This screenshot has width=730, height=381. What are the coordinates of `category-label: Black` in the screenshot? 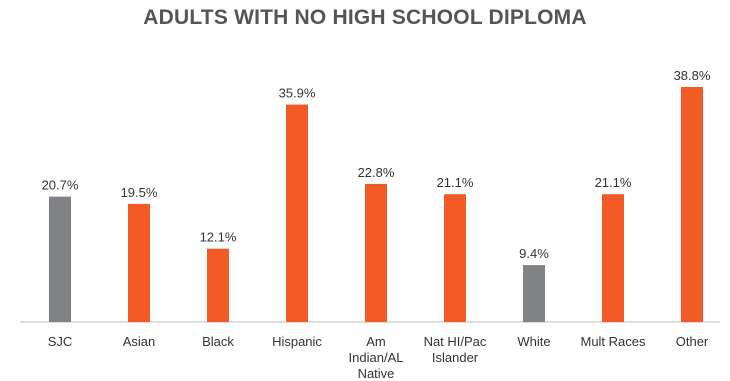 It's located at (218, 341).